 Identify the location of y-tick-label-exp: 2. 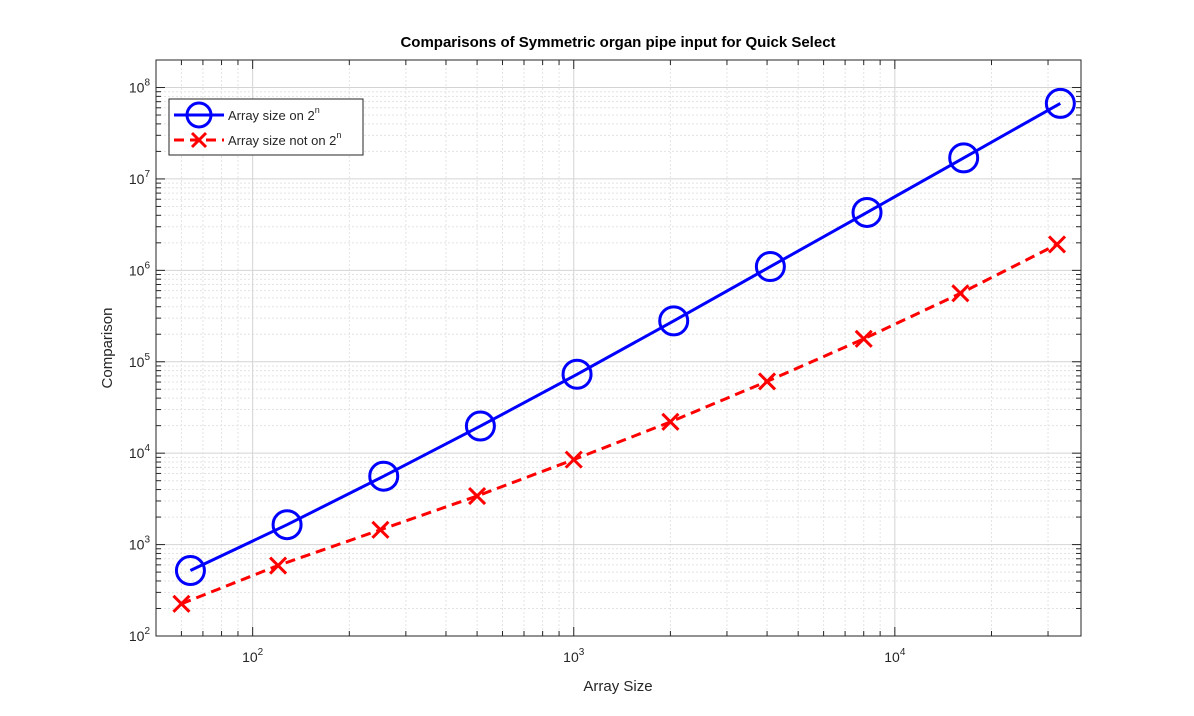
(147, 631).